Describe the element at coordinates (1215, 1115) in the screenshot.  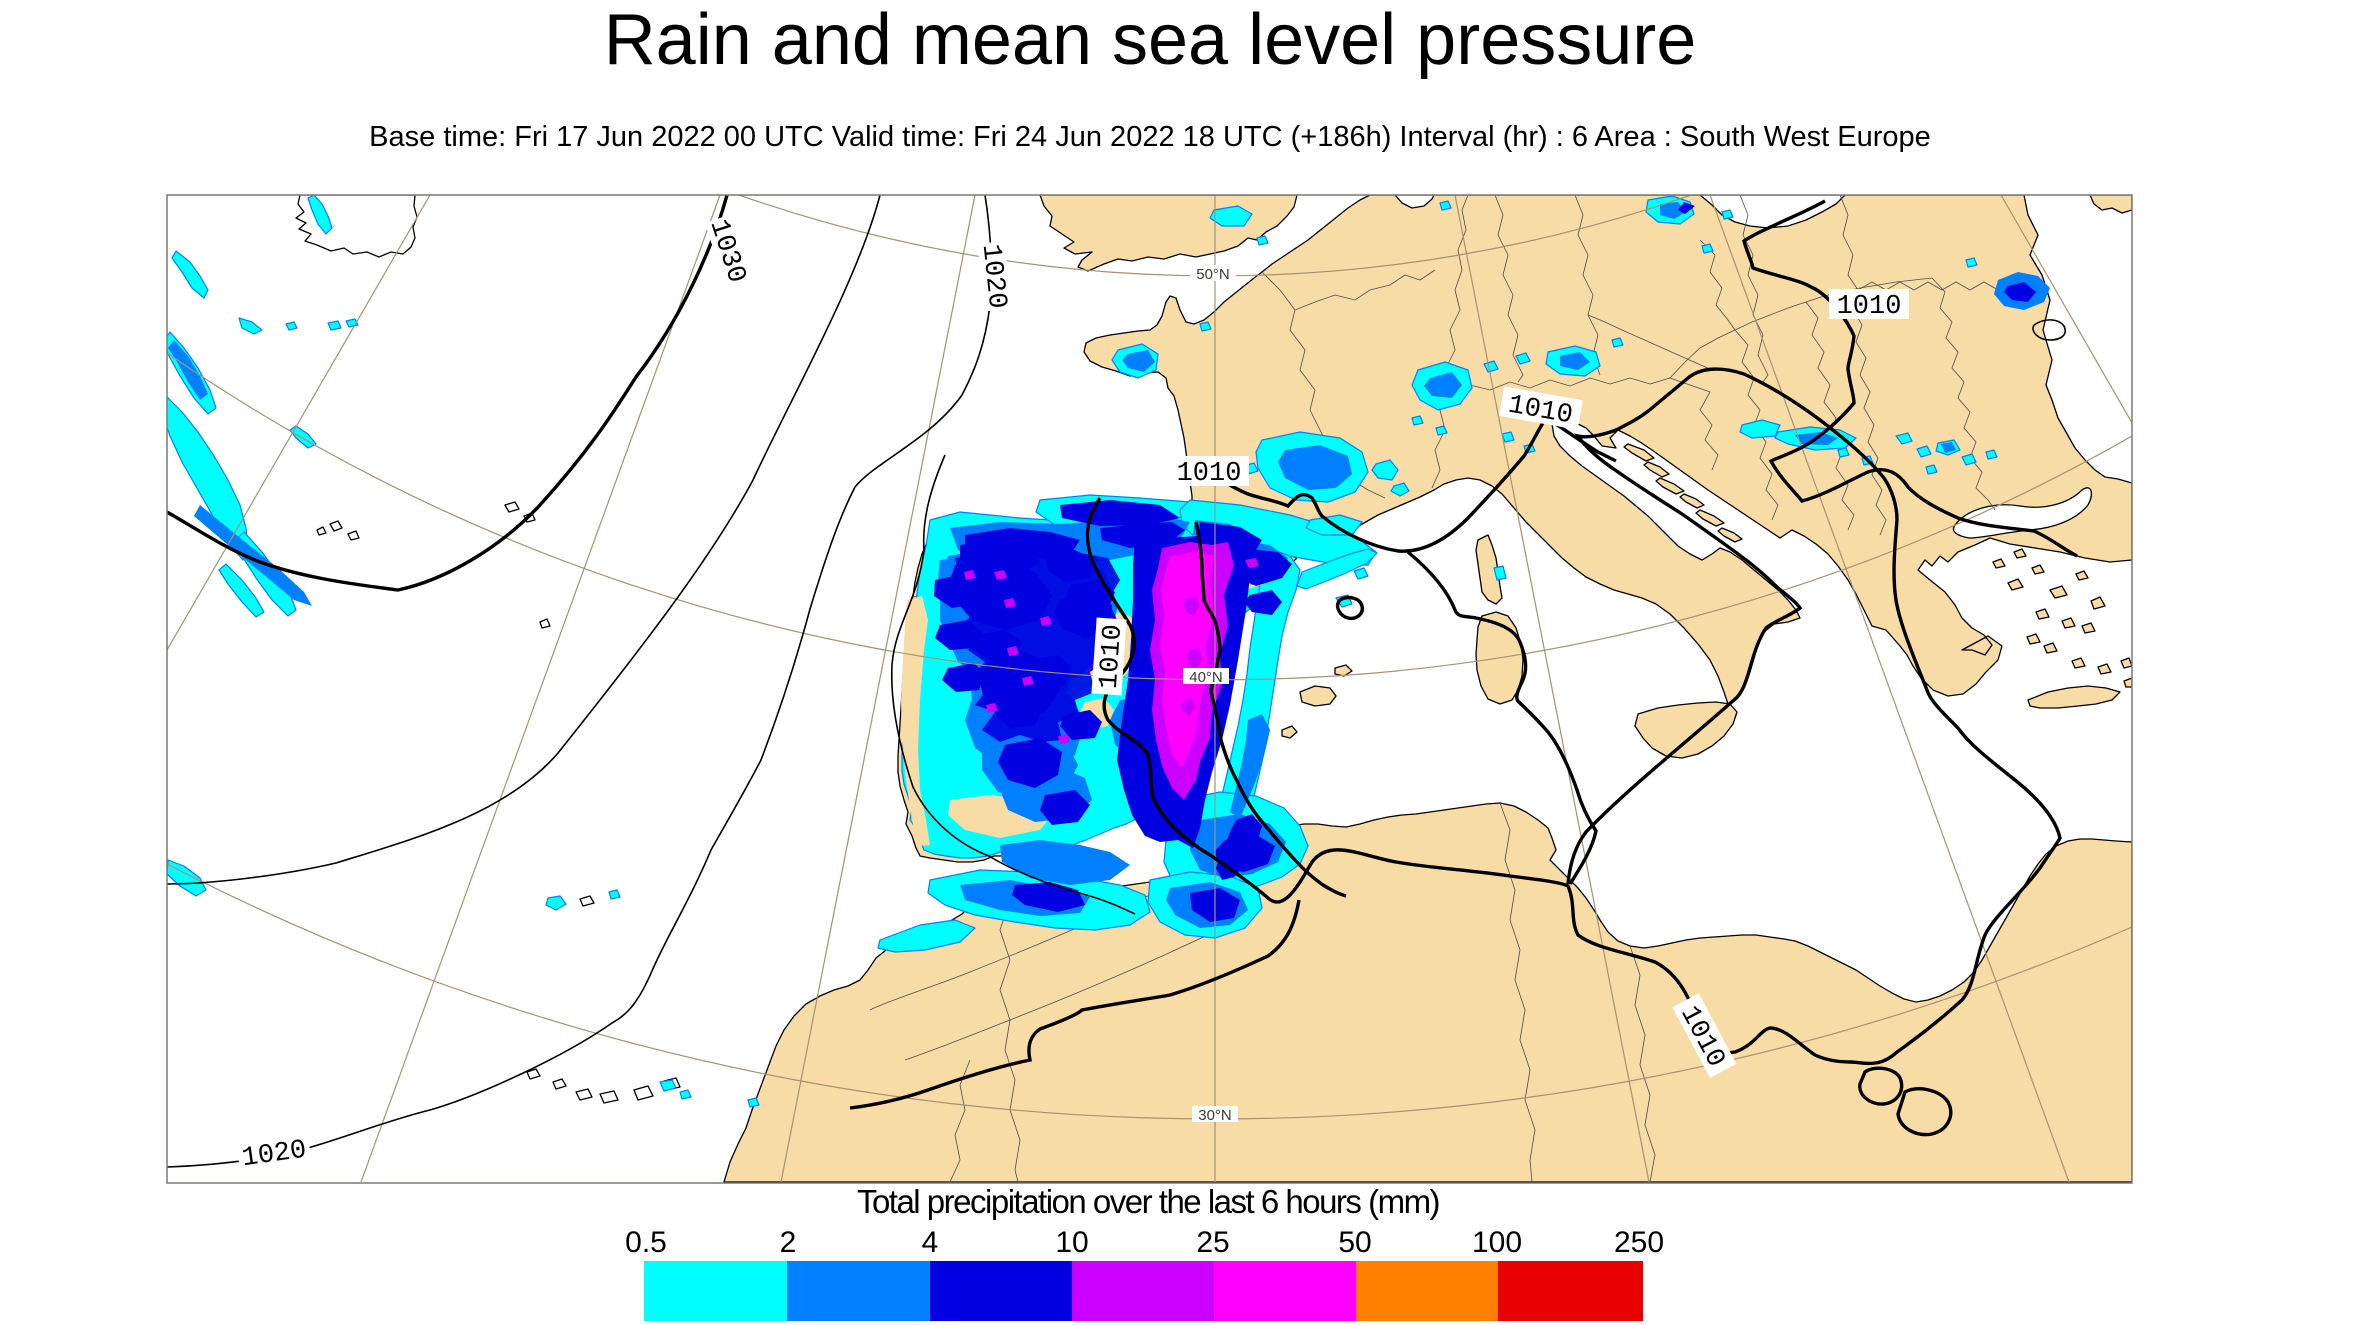
I see `svg-text: 30°N` at that location.